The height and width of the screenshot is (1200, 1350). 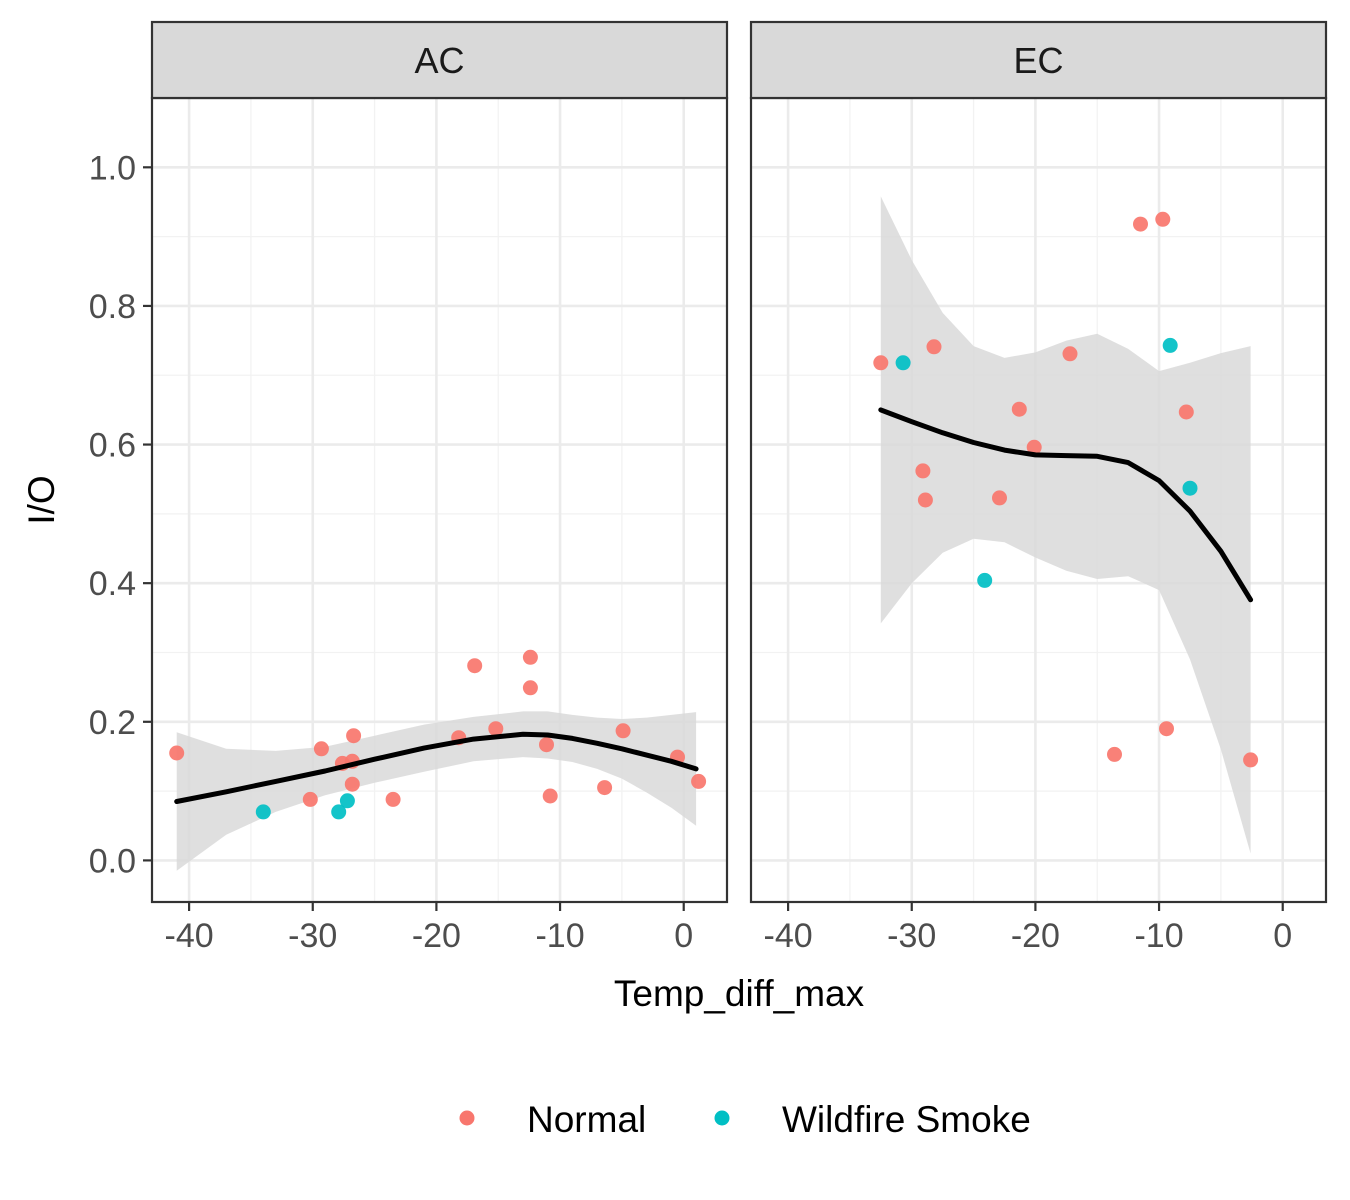 I want to click on y-tick-label: 0.8, so click(x=112, y=307).